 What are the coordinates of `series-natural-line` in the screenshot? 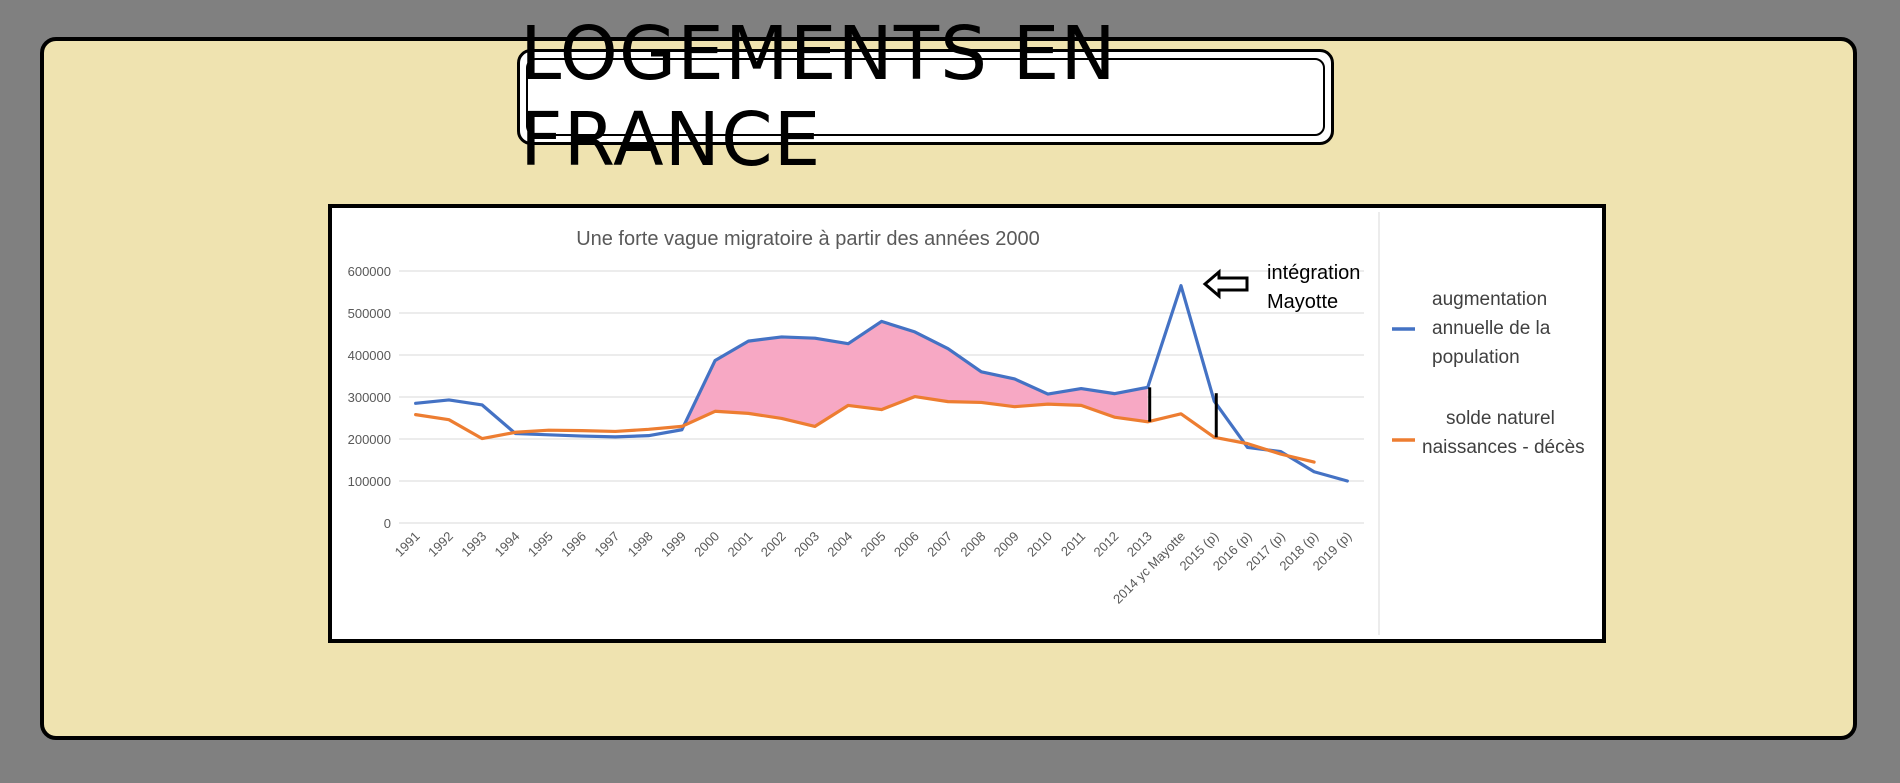 It's located at (865, 429).